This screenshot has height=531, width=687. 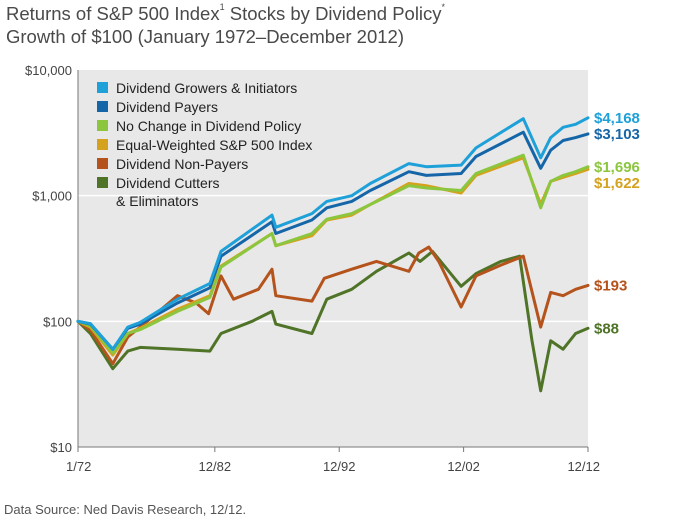 What do you see at coordinates (48, 70) in the screenshot?
I see `y-tick-label: $10,000` at bounding box center [48, 70].